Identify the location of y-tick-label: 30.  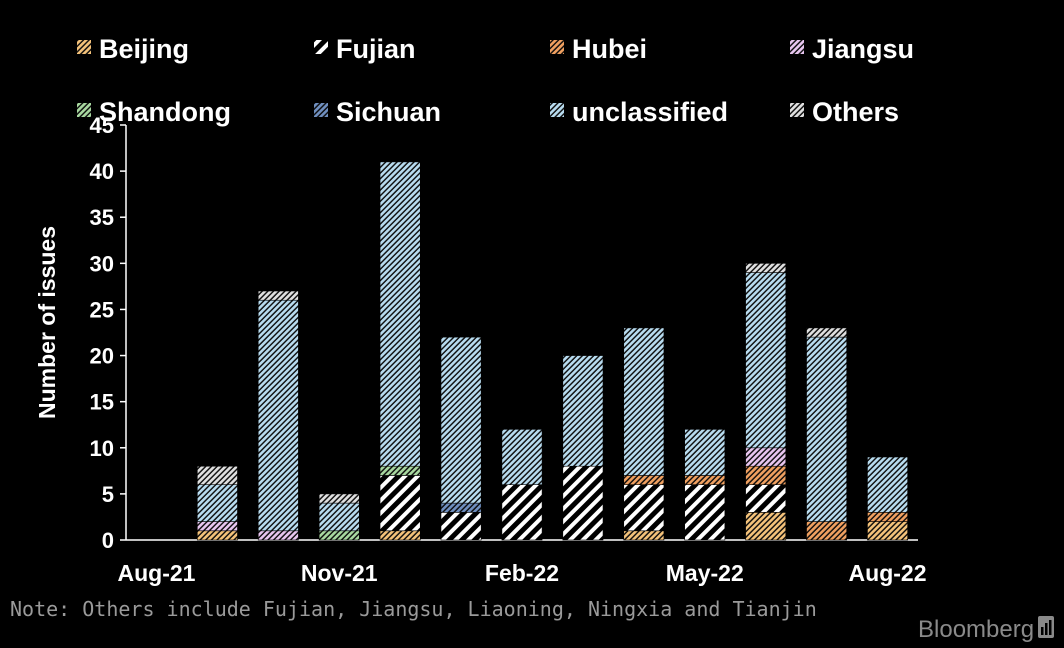
(102, 263).